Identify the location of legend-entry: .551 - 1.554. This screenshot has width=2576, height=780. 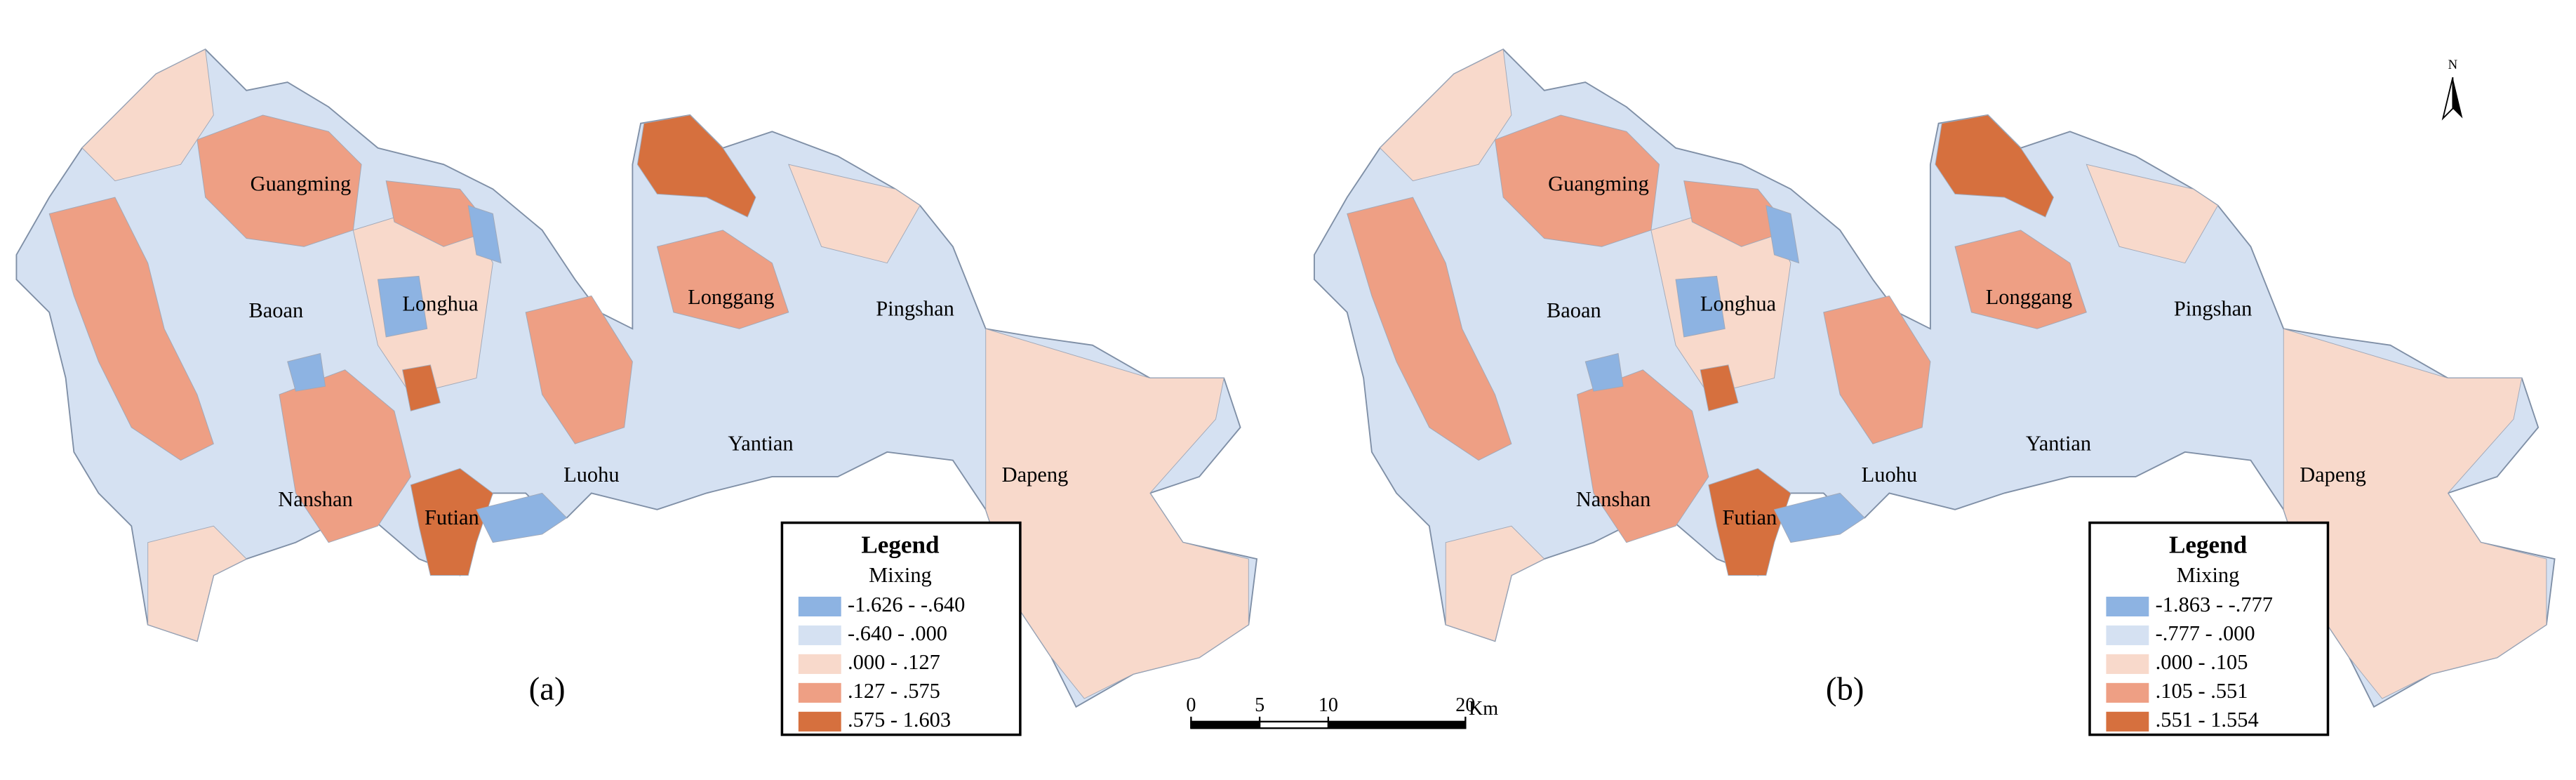
(2207, 720).